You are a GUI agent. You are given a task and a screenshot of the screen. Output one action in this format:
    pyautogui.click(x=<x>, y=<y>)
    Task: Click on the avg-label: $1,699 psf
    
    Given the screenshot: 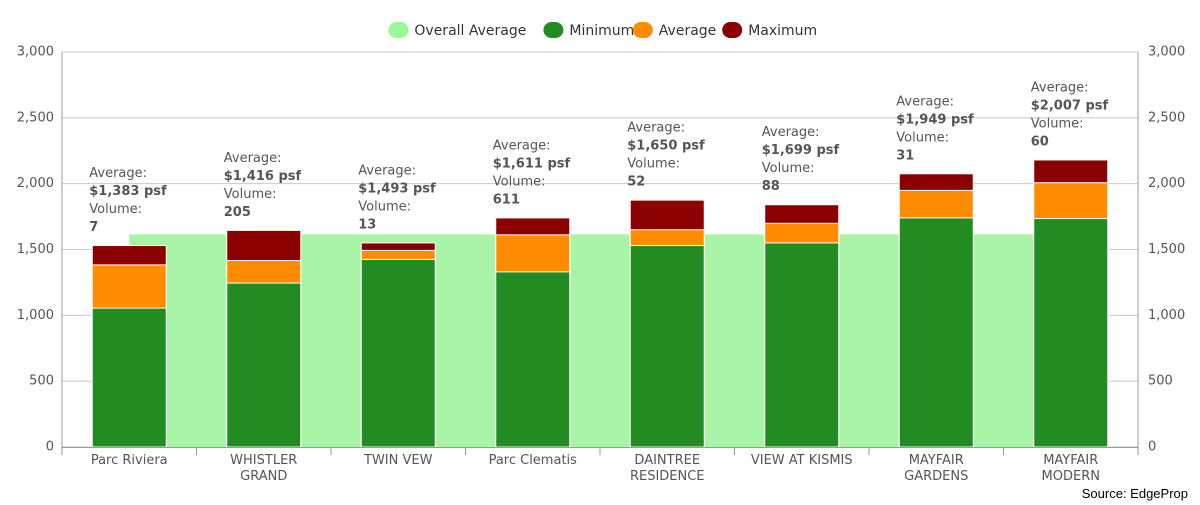 What is the action you would take?
    pyautogui.click(x=801, y=150)
    